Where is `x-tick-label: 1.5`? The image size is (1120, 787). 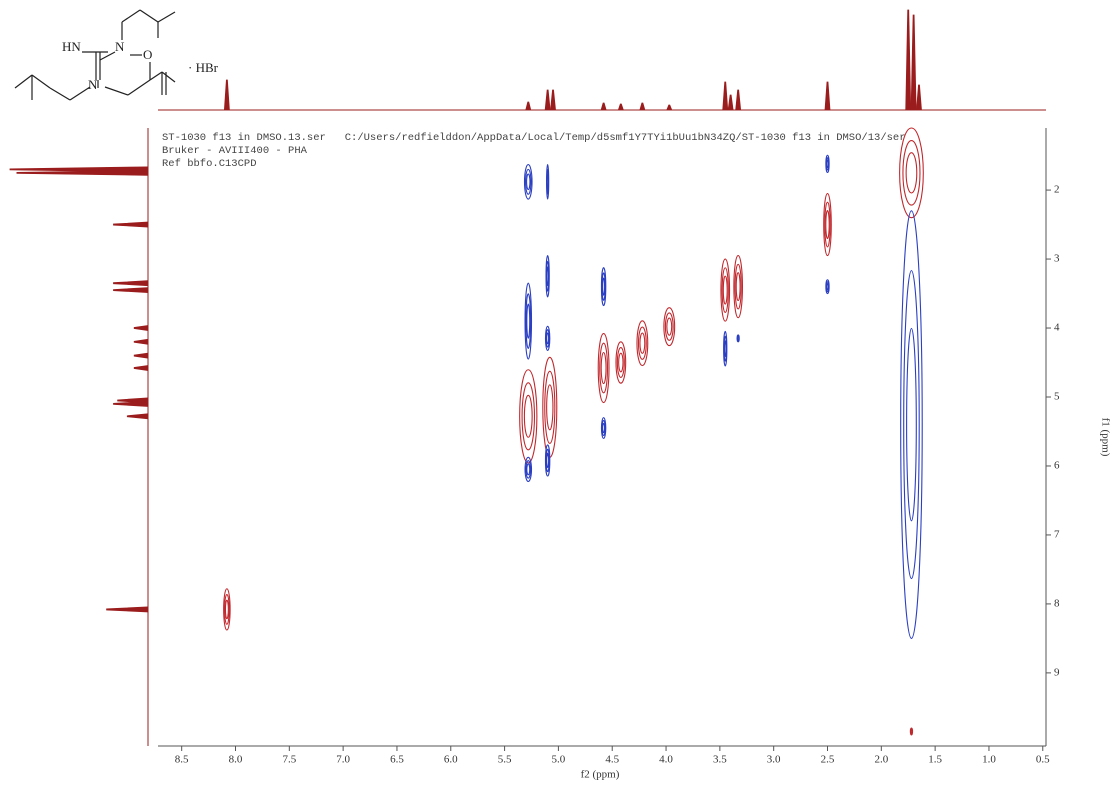
x-tick-label: 1.5 is located at coordinates (935, 760).